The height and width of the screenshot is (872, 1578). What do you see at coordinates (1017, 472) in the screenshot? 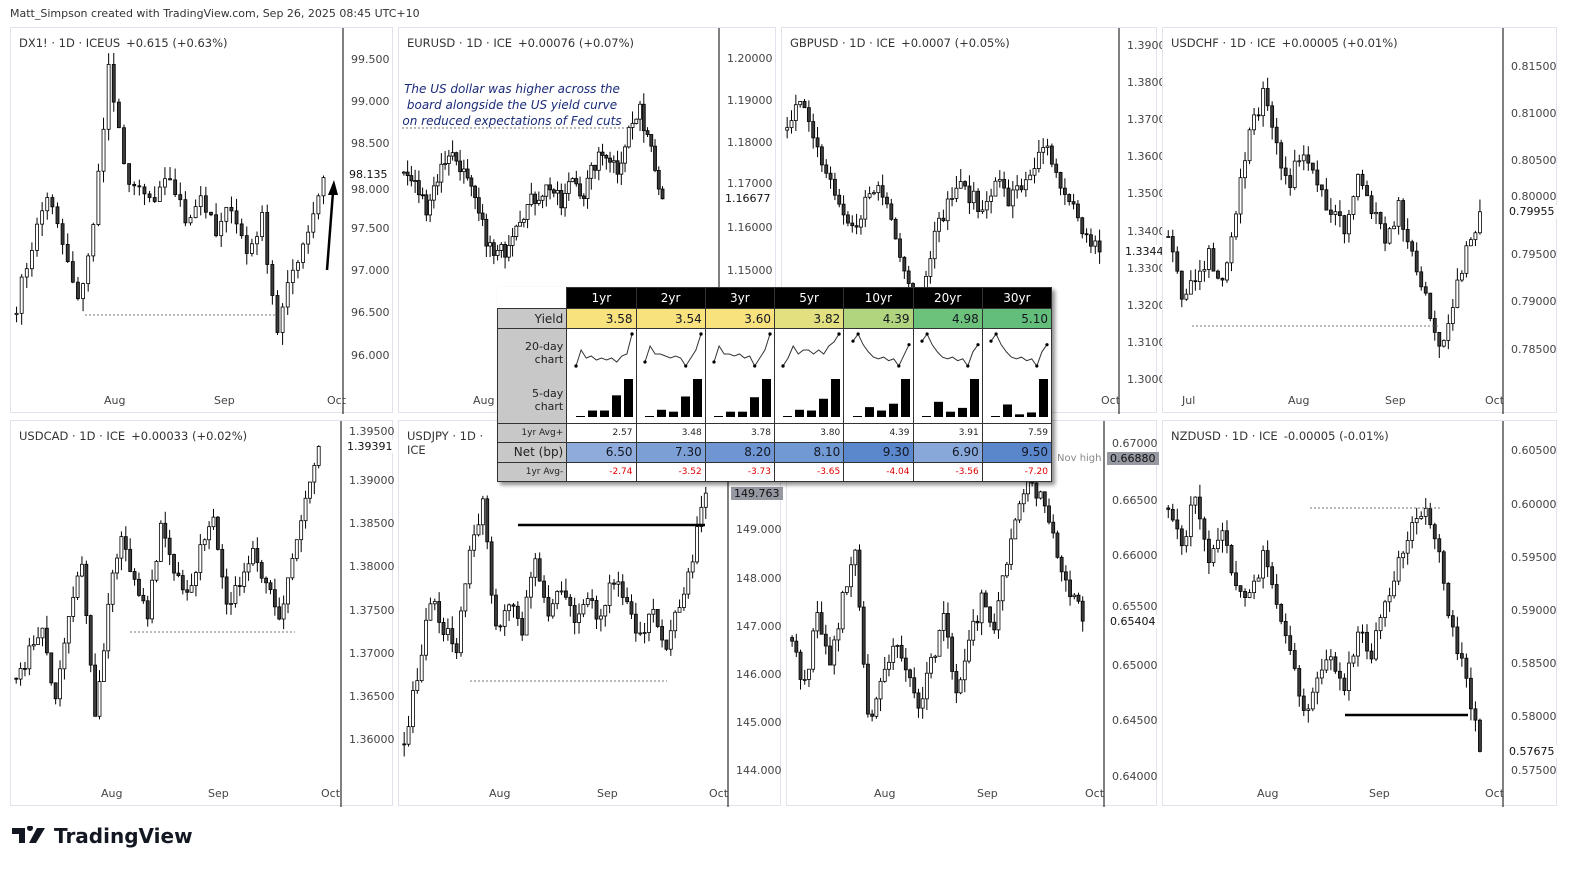
I see `avg-minus-value: -7.20` at bounding box center [1017, 472].